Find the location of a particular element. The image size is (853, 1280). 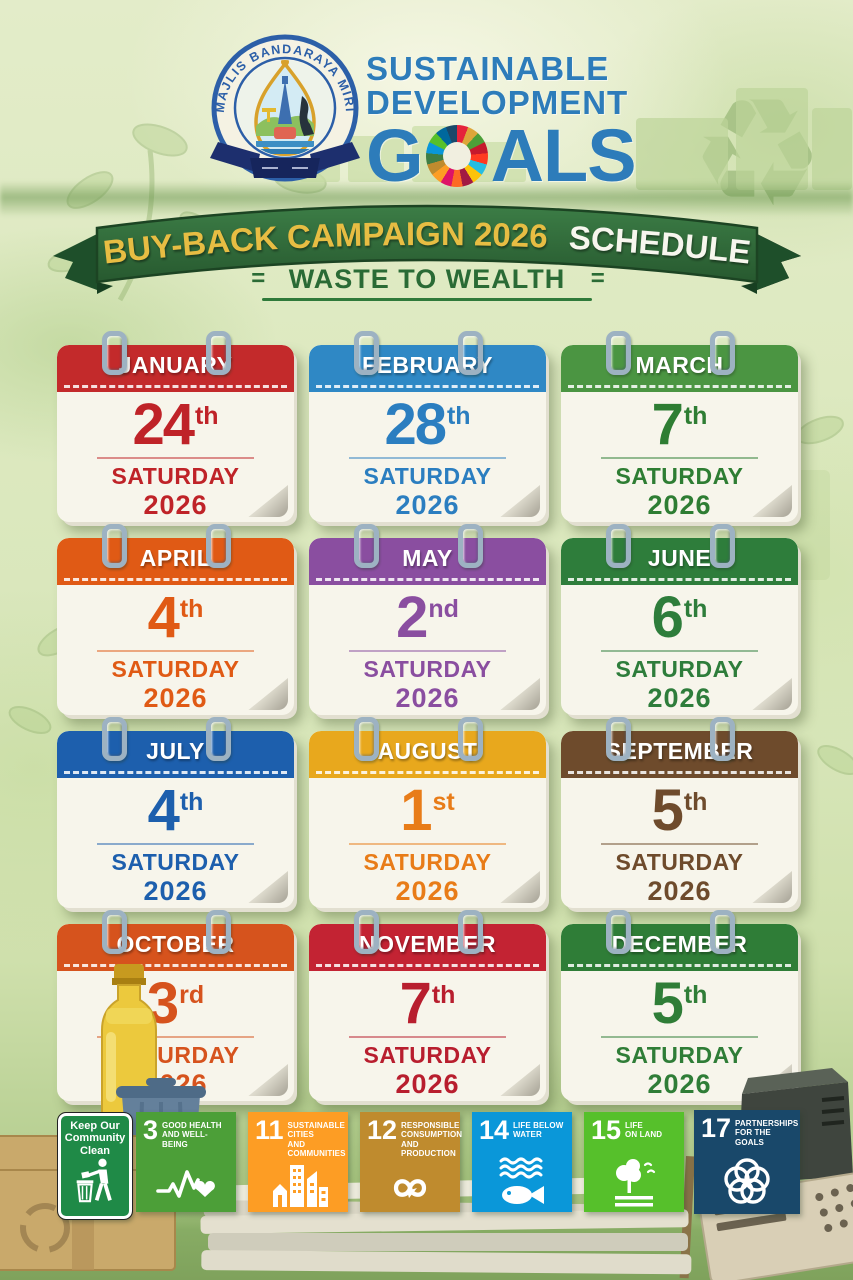

month-header: NOVEMBER is located at coordinates (427, 947).